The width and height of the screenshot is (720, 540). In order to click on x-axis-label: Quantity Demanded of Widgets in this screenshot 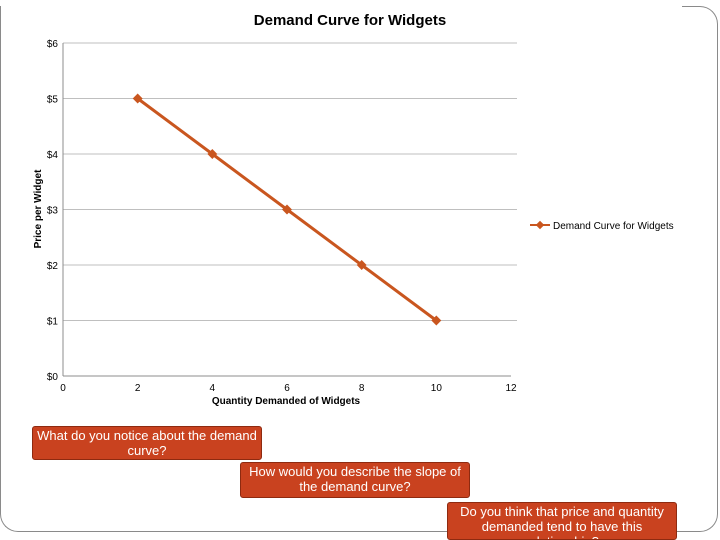, I will do `click(286, 401)`.